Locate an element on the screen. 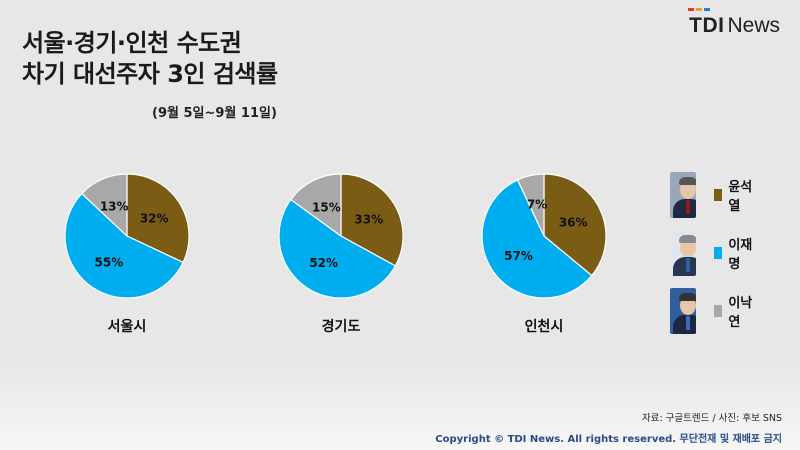 The image size is (800, 450). pie-value-label-gyeonggi-1: 52% is located at coordinates (323, 263).